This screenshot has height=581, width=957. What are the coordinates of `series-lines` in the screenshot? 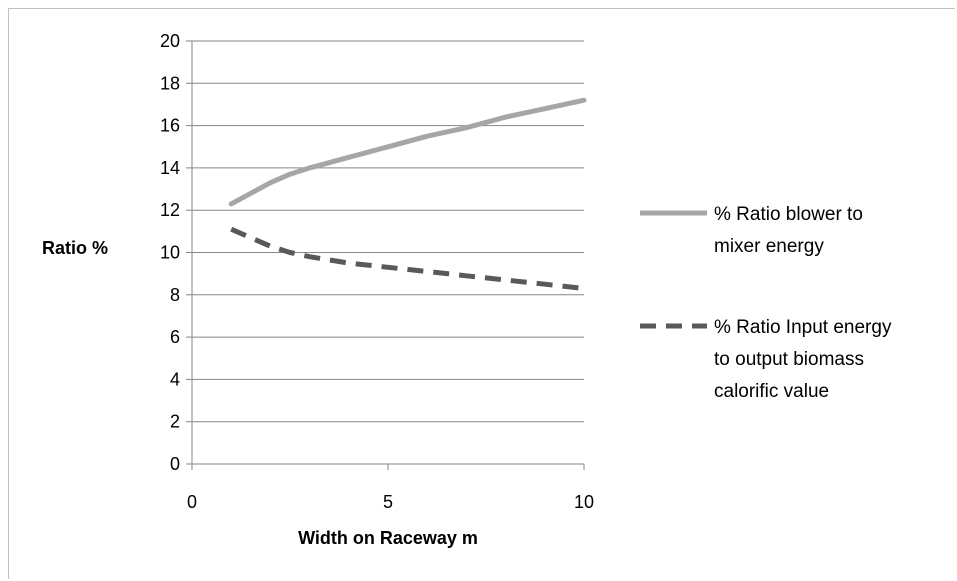 It's located at (407, 194).